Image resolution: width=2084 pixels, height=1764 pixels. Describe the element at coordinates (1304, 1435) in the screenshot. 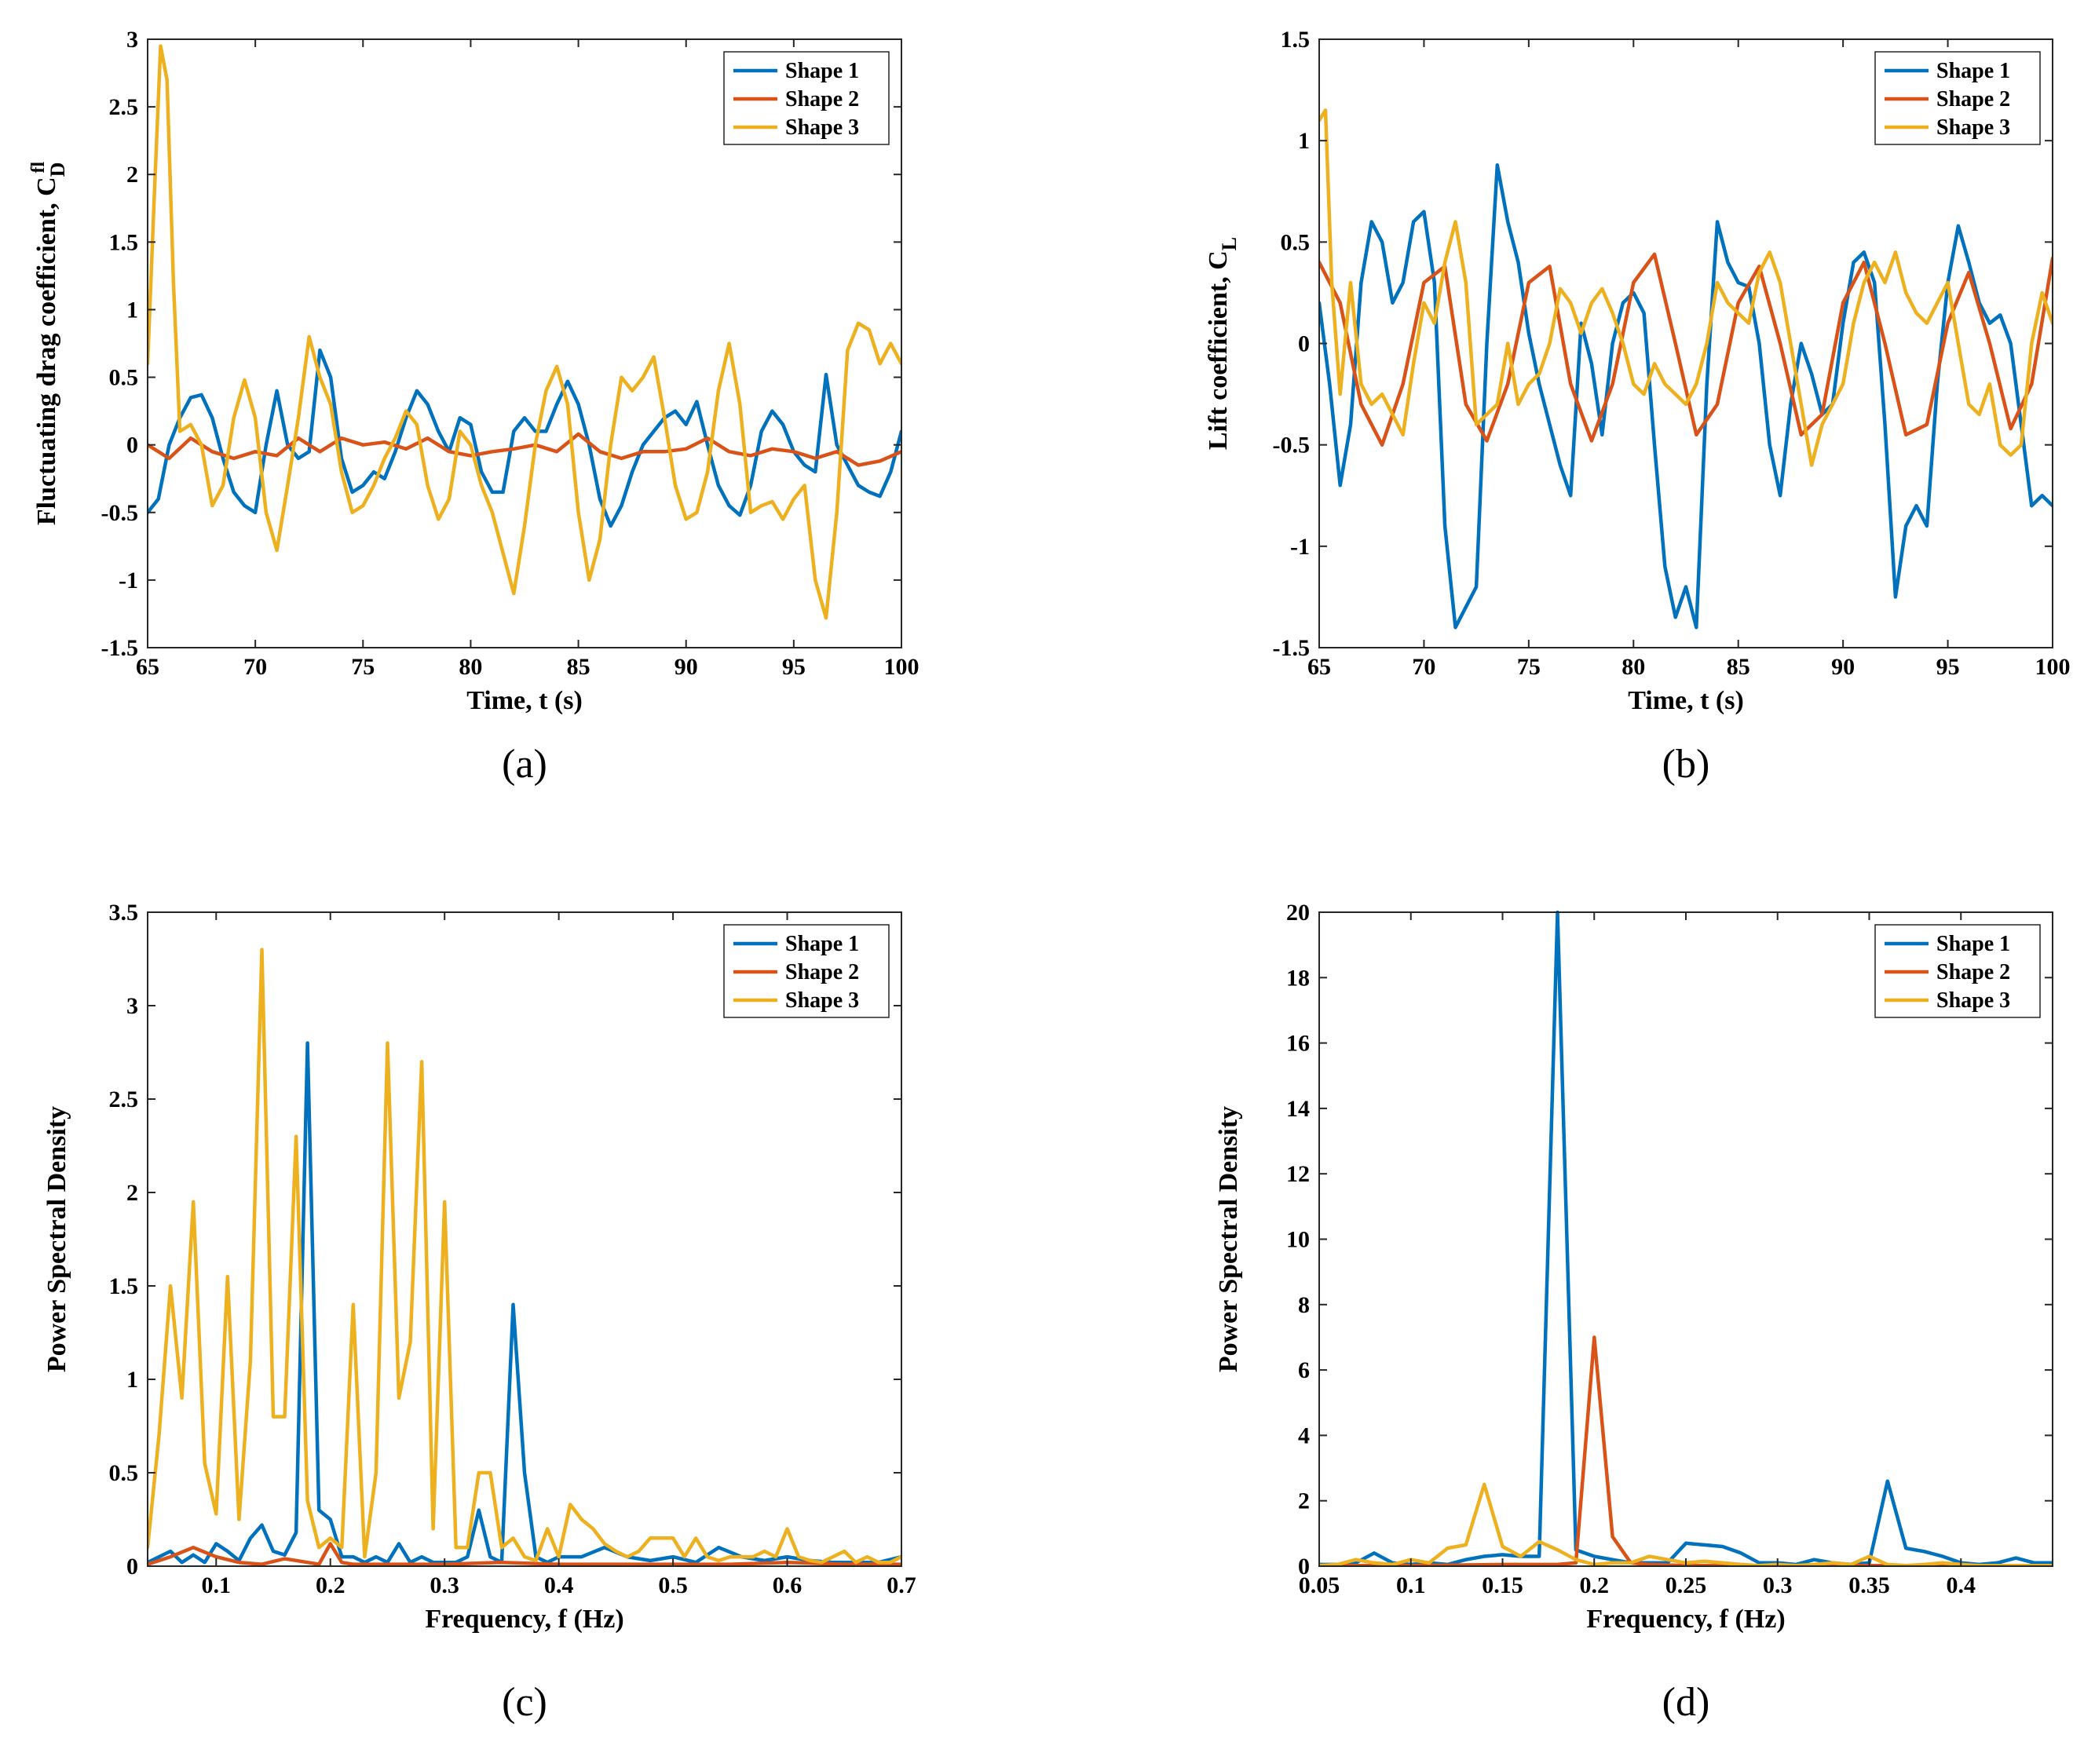

I see `y-tick-label: 4` at that location.